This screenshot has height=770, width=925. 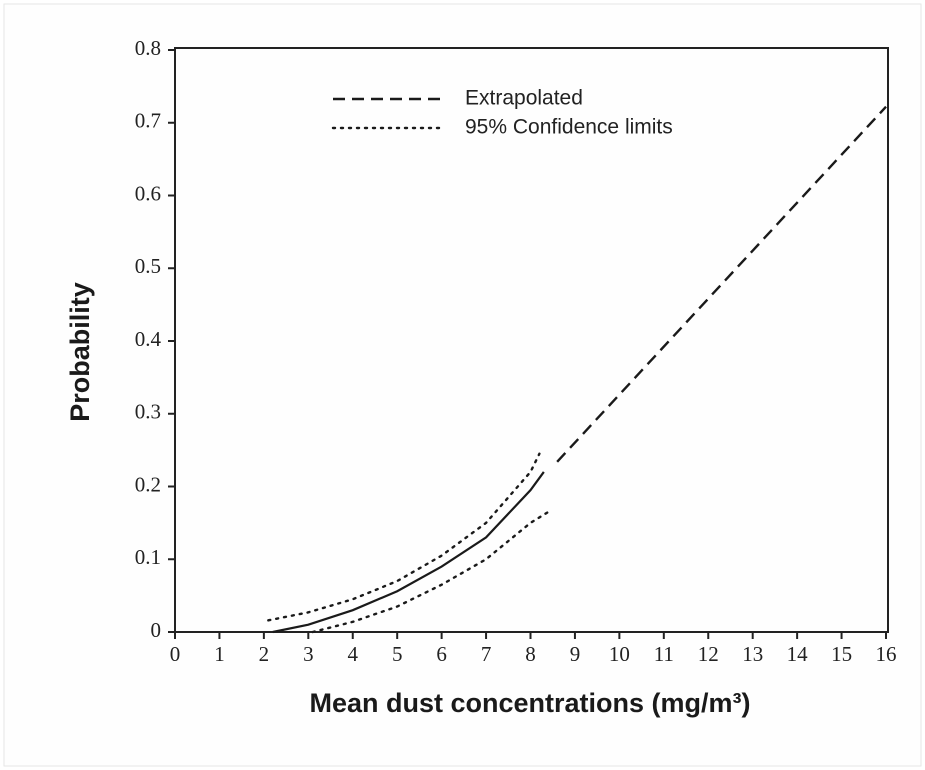 I want to click on y-tick-label: 0, so click(x=156, y=630).